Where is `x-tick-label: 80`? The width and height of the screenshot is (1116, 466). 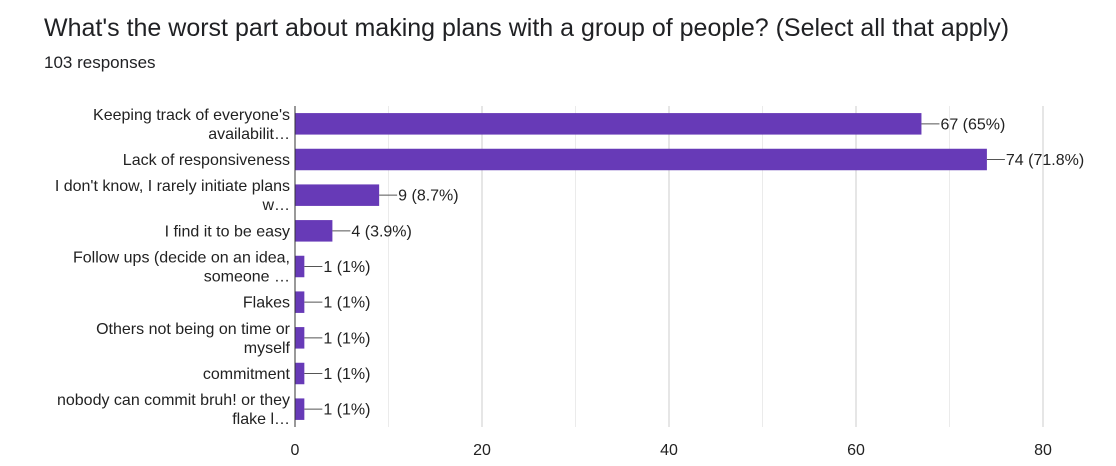
x-tick-label: 80 is located at coordinates (1043, 450).